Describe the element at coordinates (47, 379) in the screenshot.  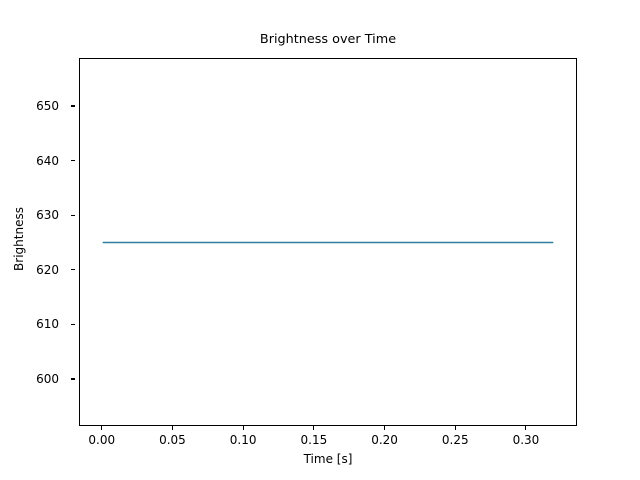
I see `y-tick-label: 600` at that location.